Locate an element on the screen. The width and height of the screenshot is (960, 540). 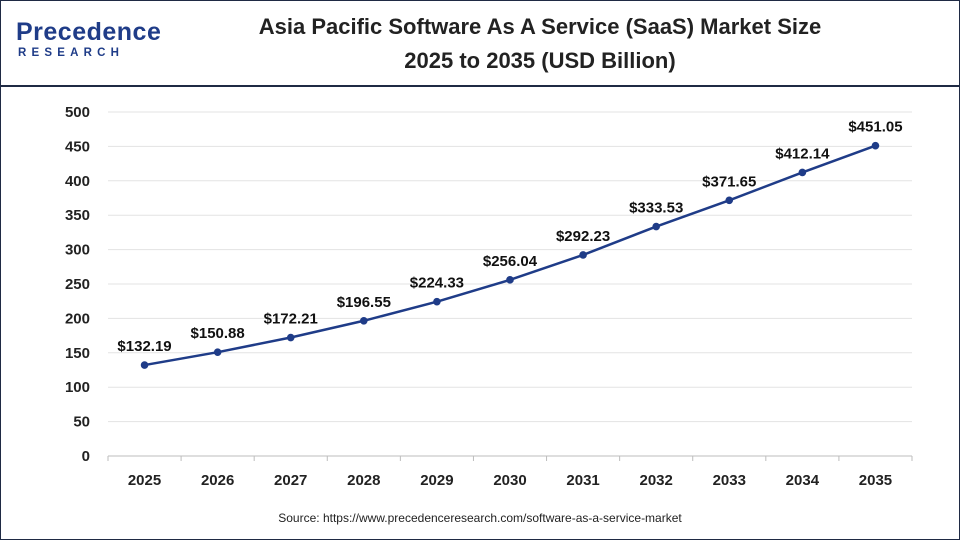
y-tick-label: 50 is located at coordinates (81, 422).